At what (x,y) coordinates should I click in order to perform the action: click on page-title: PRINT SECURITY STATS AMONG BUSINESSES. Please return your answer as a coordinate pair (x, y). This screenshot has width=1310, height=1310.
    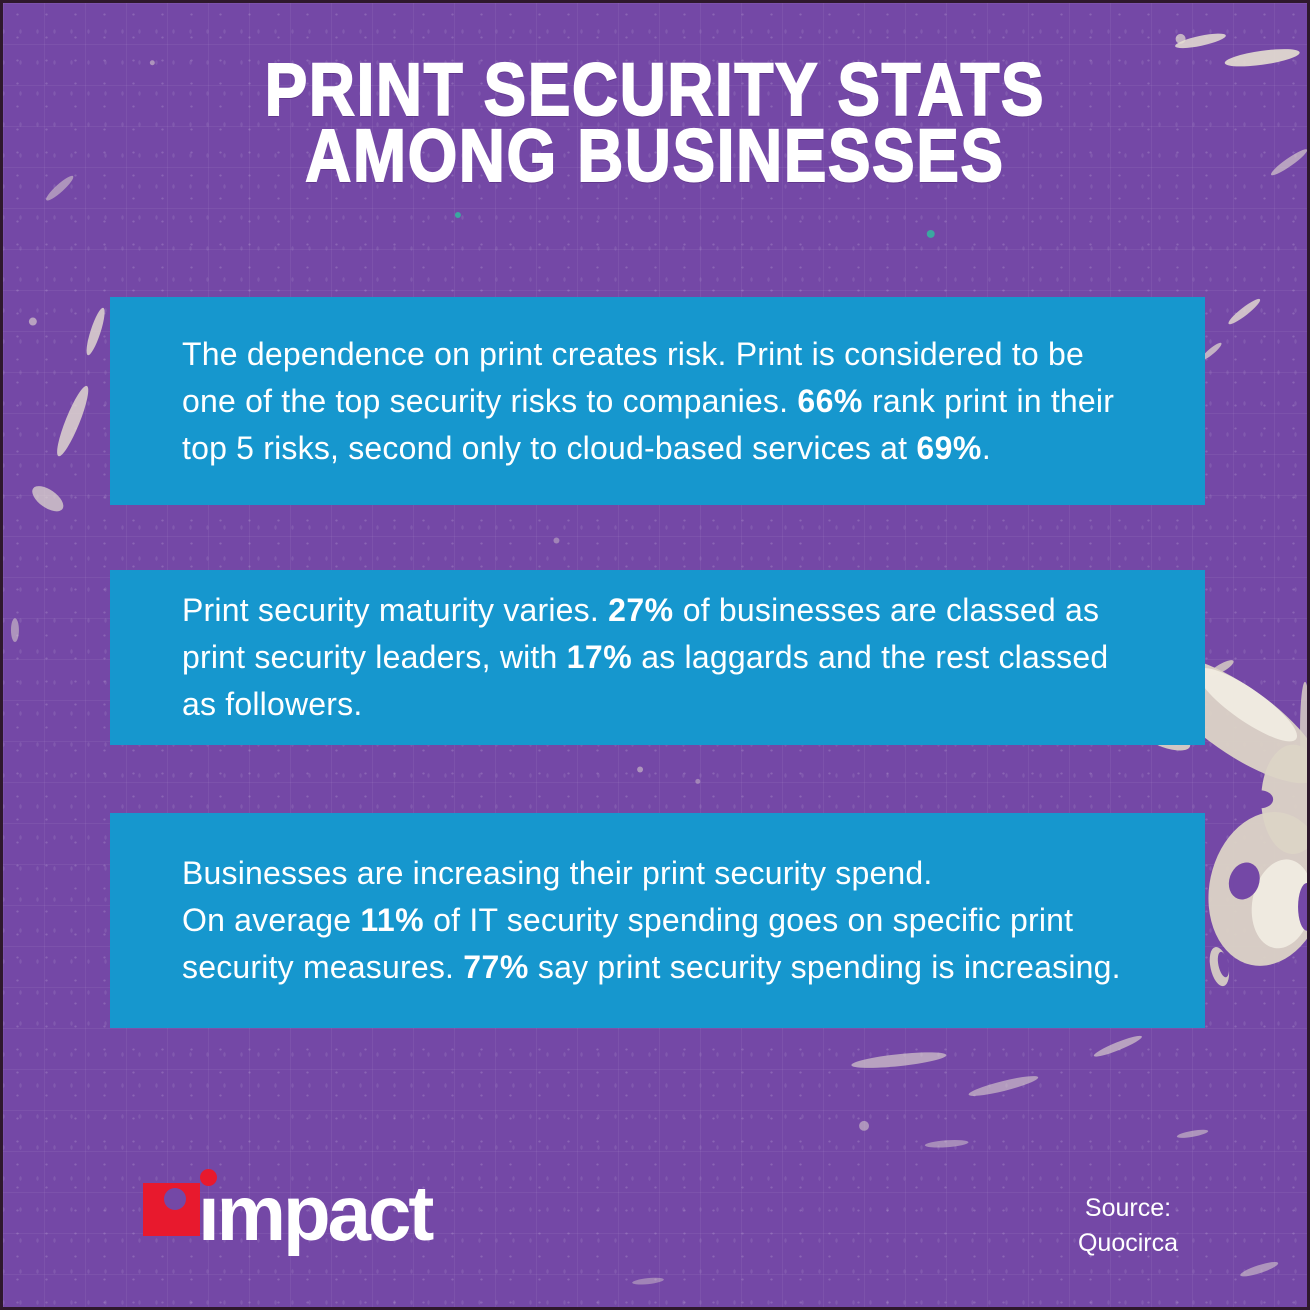
    Looking at the image, I should click on (654, 123).